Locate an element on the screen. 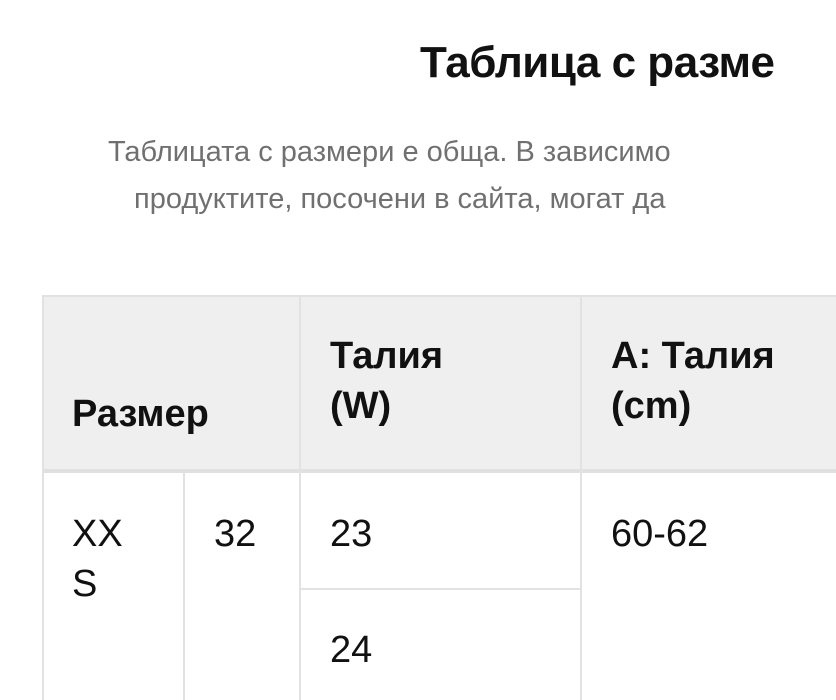  header-line: Талия is located at coordinates (387, 356).